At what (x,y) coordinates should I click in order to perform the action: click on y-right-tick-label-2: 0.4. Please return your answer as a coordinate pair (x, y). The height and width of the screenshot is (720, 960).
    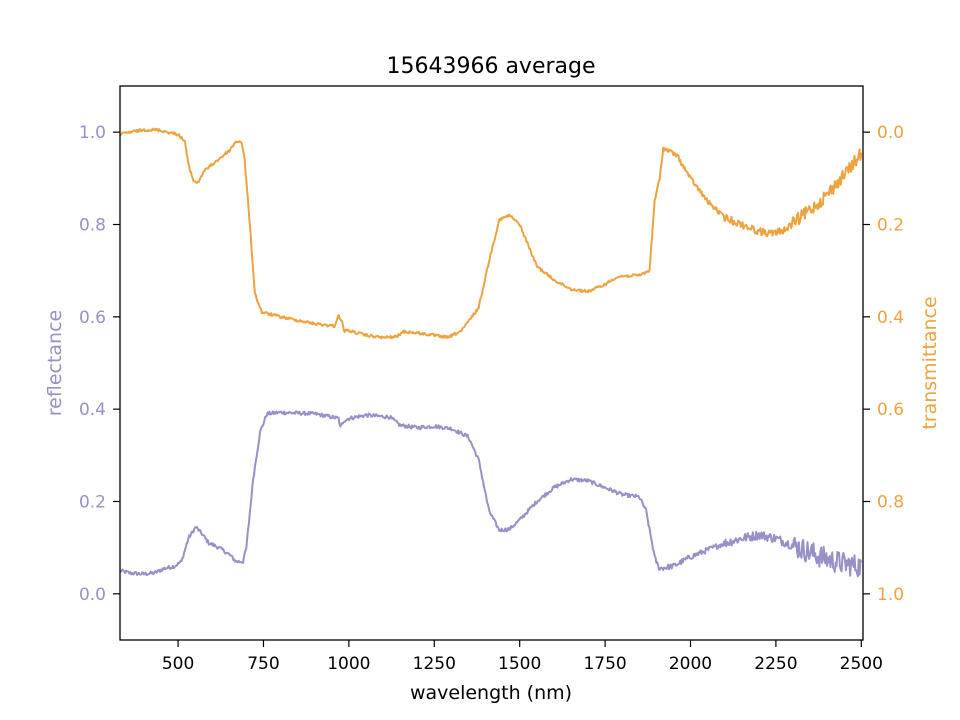
    Looking at the image, I should click on (890, 318).